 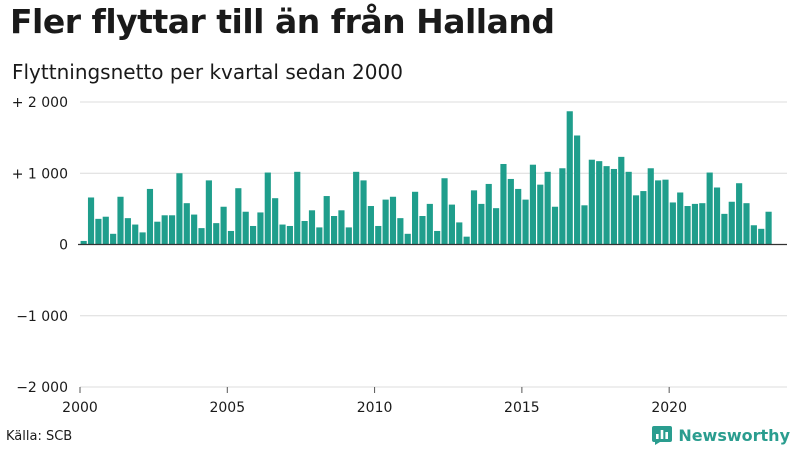 What do you see at coordinates (734, 435) in the screenshot?
I see `brand-name: Newsworthy` at bounding box center [734, 435].